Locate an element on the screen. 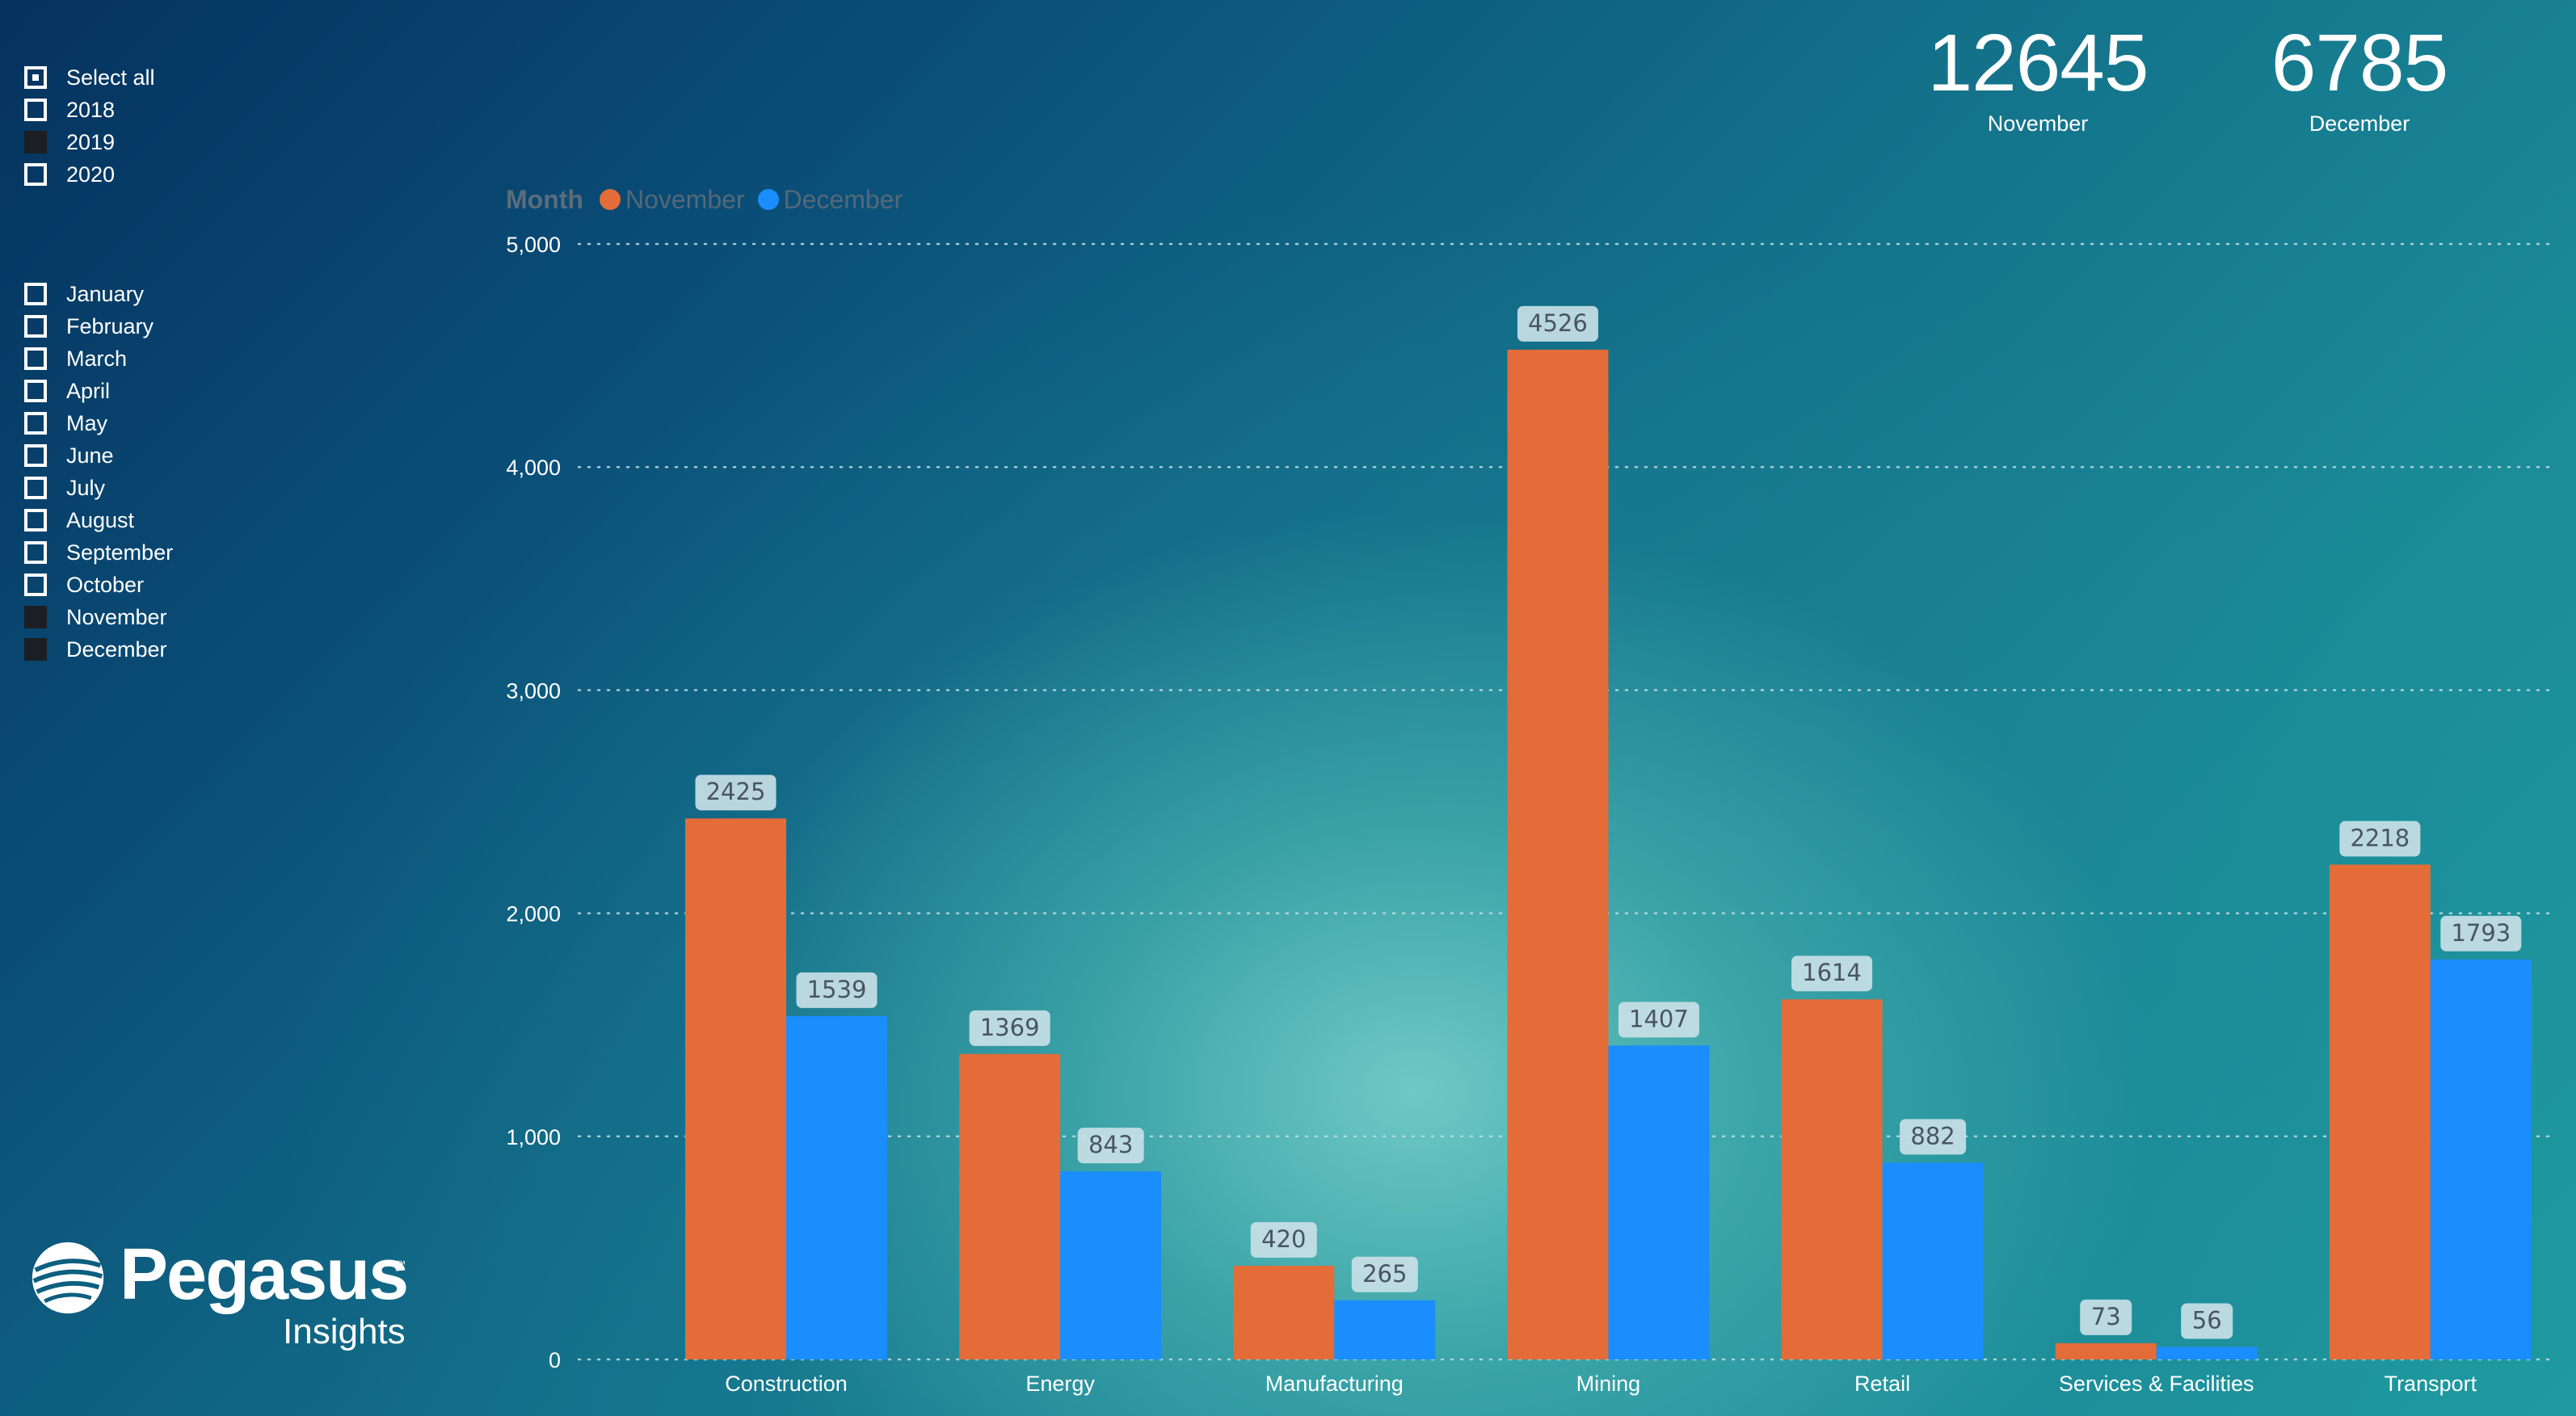 The image size is (2576, 1416). kpi-december-value: 6785 is located at coordinates (2359, 63).